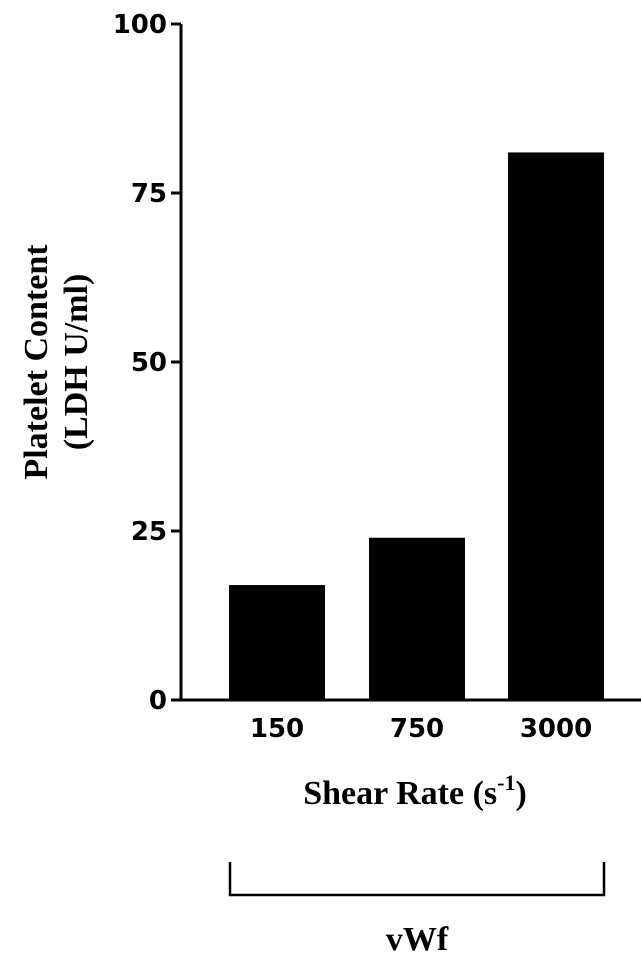 This screenshot has width=641, height=960. Describe the element at coordinates (400, 793) in the screenshot. I see `x-axis-title-main: Shear Rate (s` at that location.